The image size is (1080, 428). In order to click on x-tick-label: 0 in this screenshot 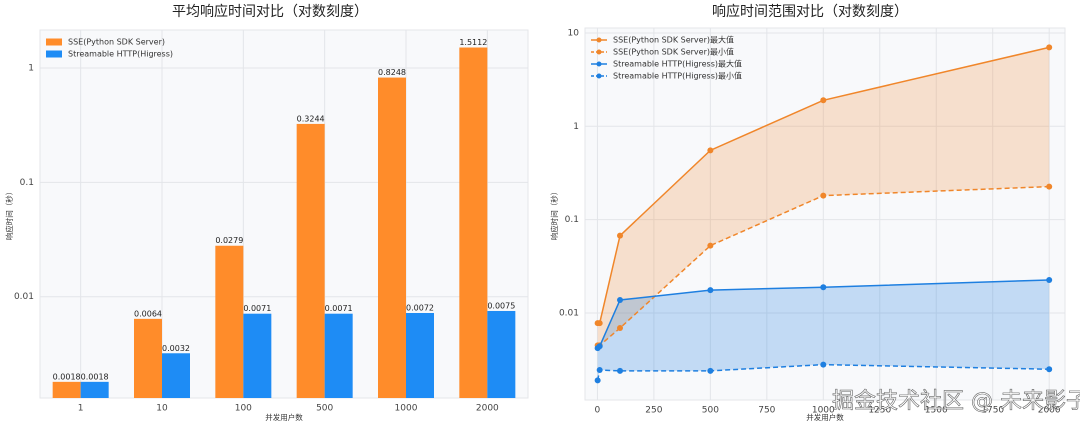, I will do `click(598, 411)`.